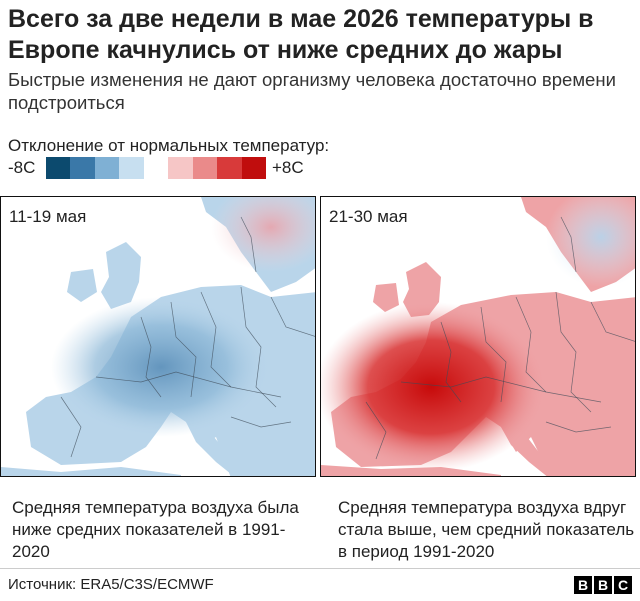  What do you see at coordinates (623, 585) in the screenshot?
I see `bbc-logo-letter: C` at bounding box center [623, 585].